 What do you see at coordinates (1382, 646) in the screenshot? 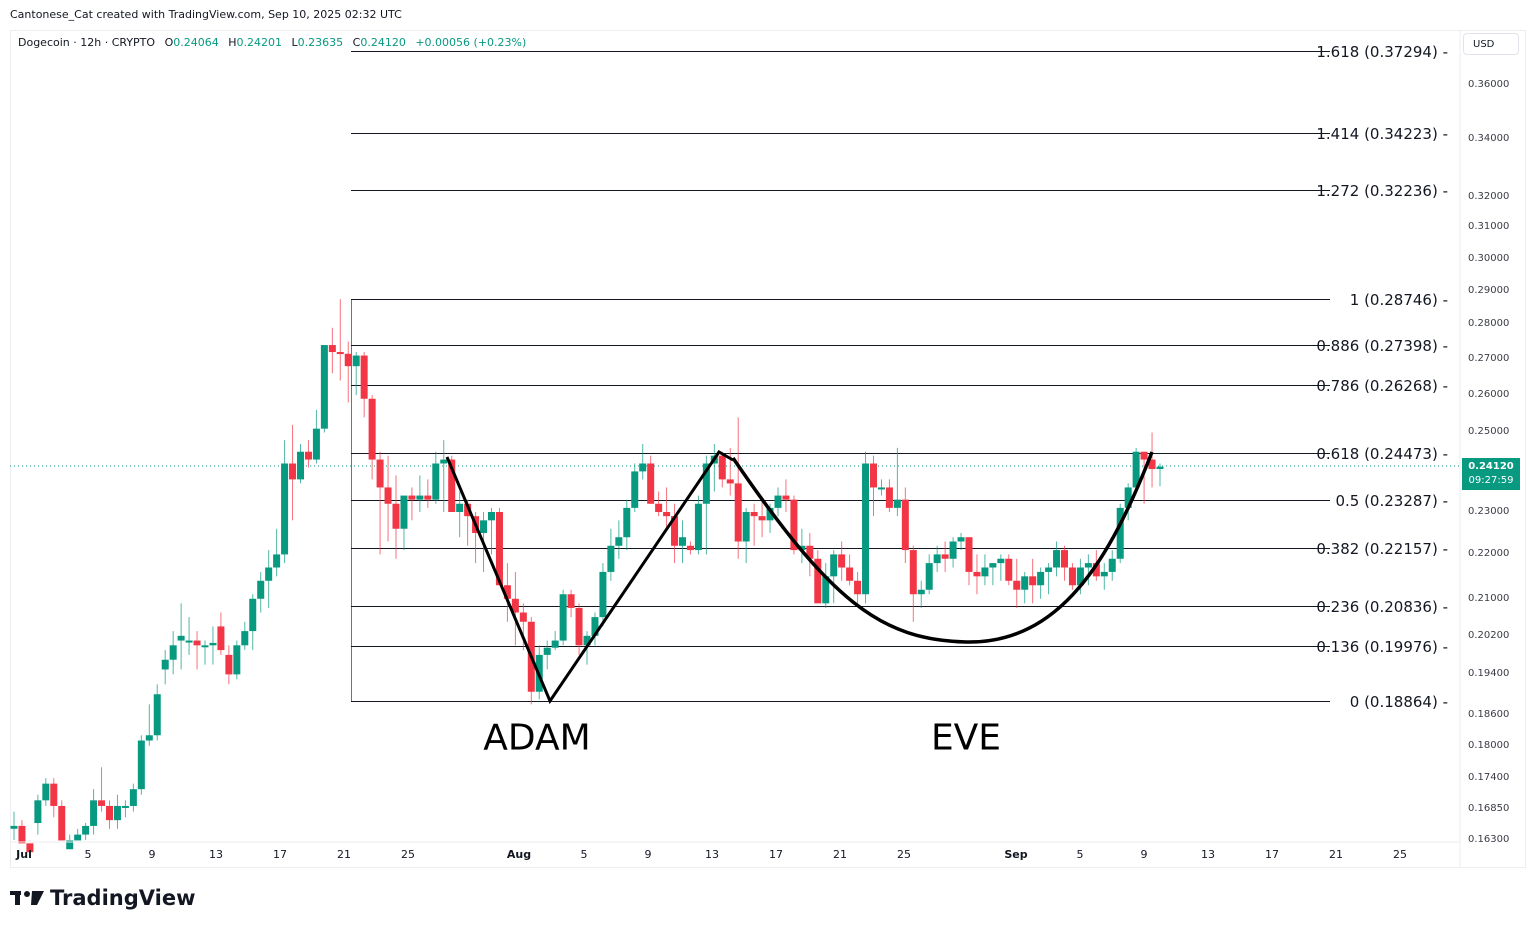
I see `fib-label: 0.136 (0.19976) -` at bounding box center [1382, 646].